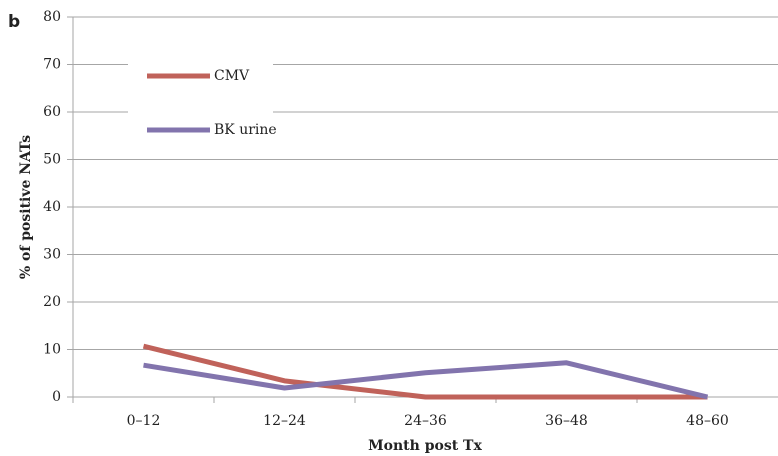  What do you see at coordinates (26, 207) in the screenshot?
I see `y-axis-title: % of positive NATs` at bounding box center [26, 207].